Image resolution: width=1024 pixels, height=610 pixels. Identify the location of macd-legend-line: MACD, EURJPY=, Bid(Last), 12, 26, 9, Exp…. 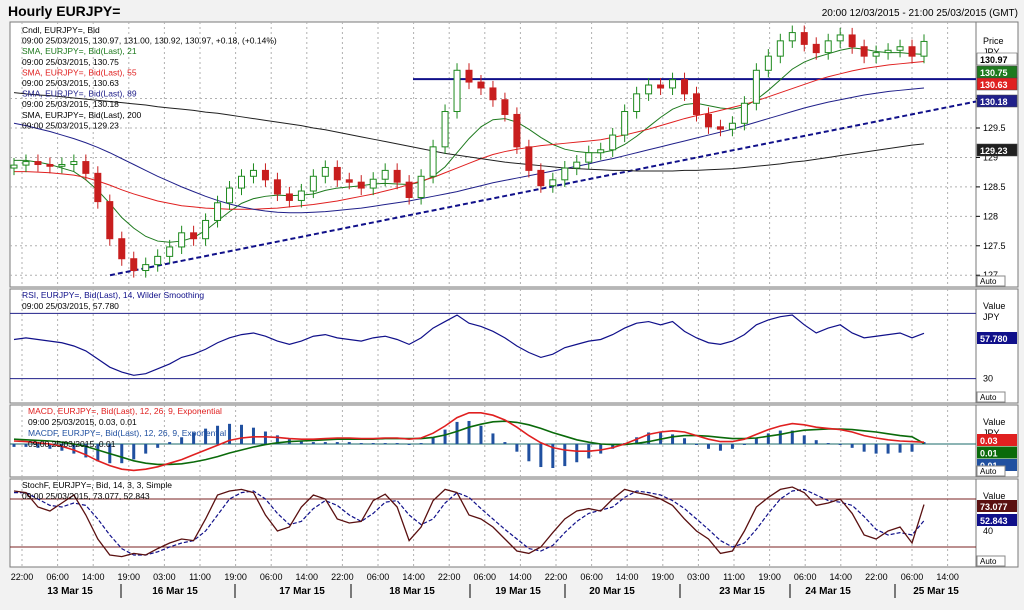
(125, 411).